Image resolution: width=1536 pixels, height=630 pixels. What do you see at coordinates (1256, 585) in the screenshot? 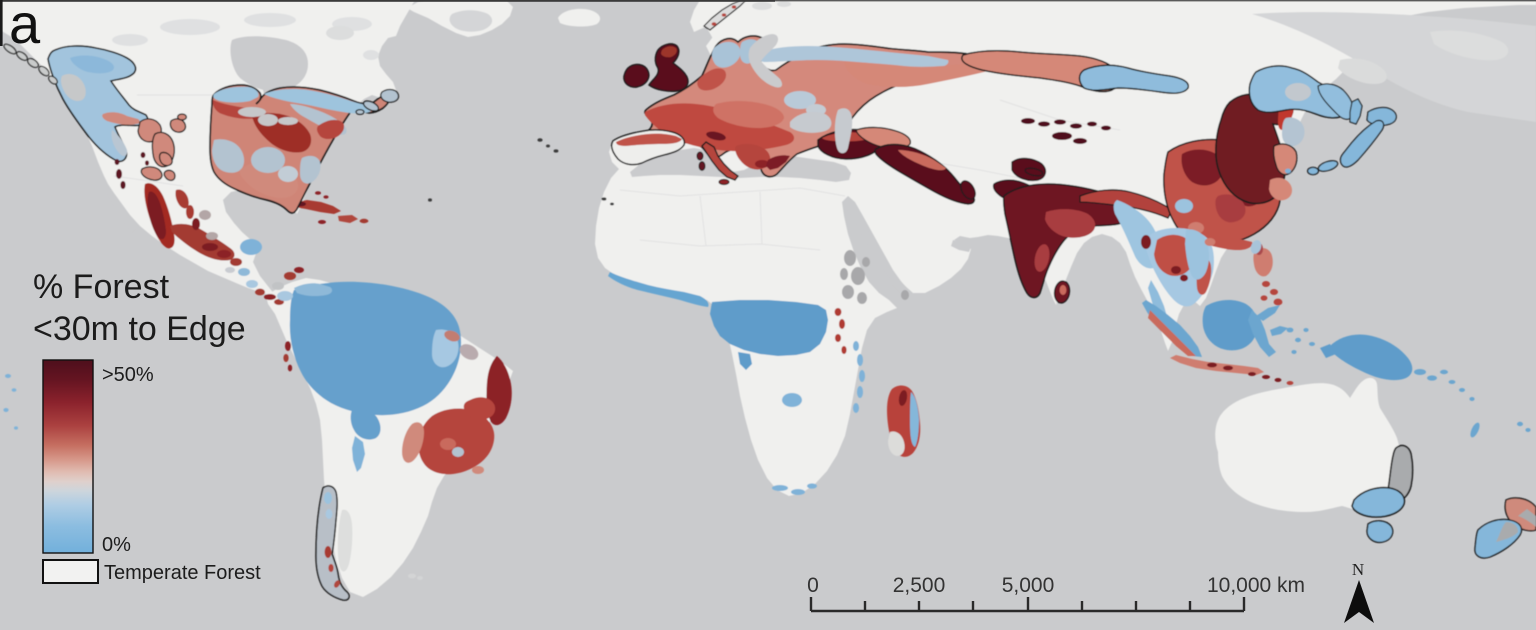
I see `svg-text: 10,000 km` at bounding box center [1256, 585].